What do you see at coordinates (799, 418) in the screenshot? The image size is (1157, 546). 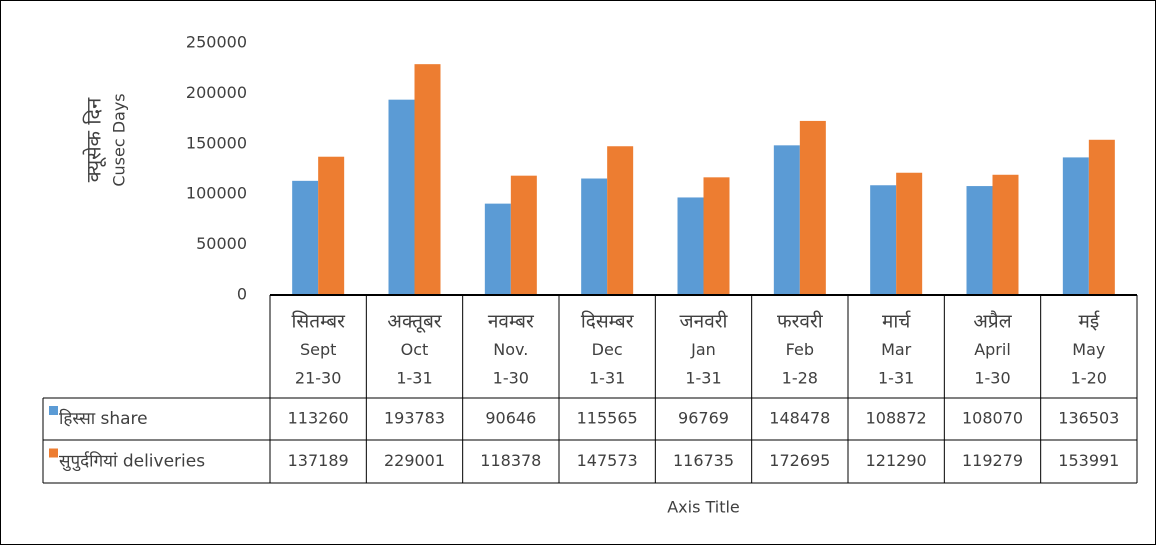 I see `table-value: 148478` at bounding box center [799, 418].